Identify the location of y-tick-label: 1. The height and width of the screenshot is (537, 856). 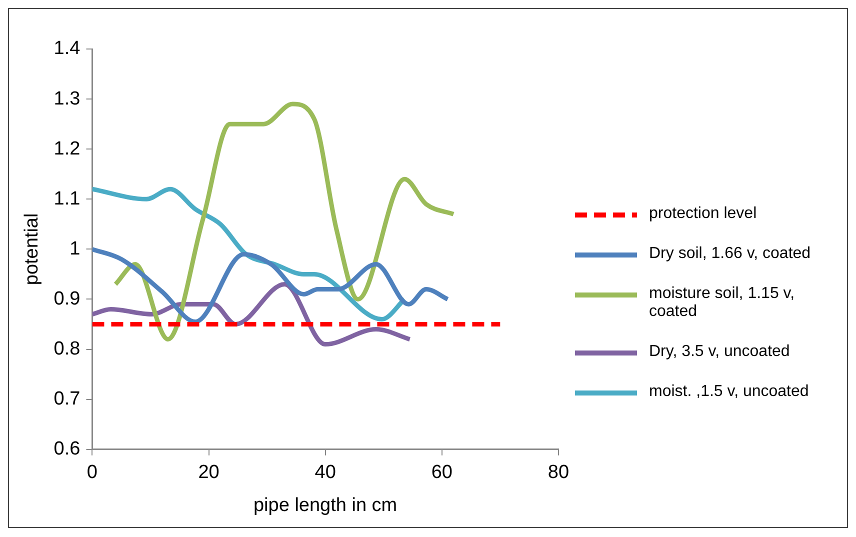
(75, 249).